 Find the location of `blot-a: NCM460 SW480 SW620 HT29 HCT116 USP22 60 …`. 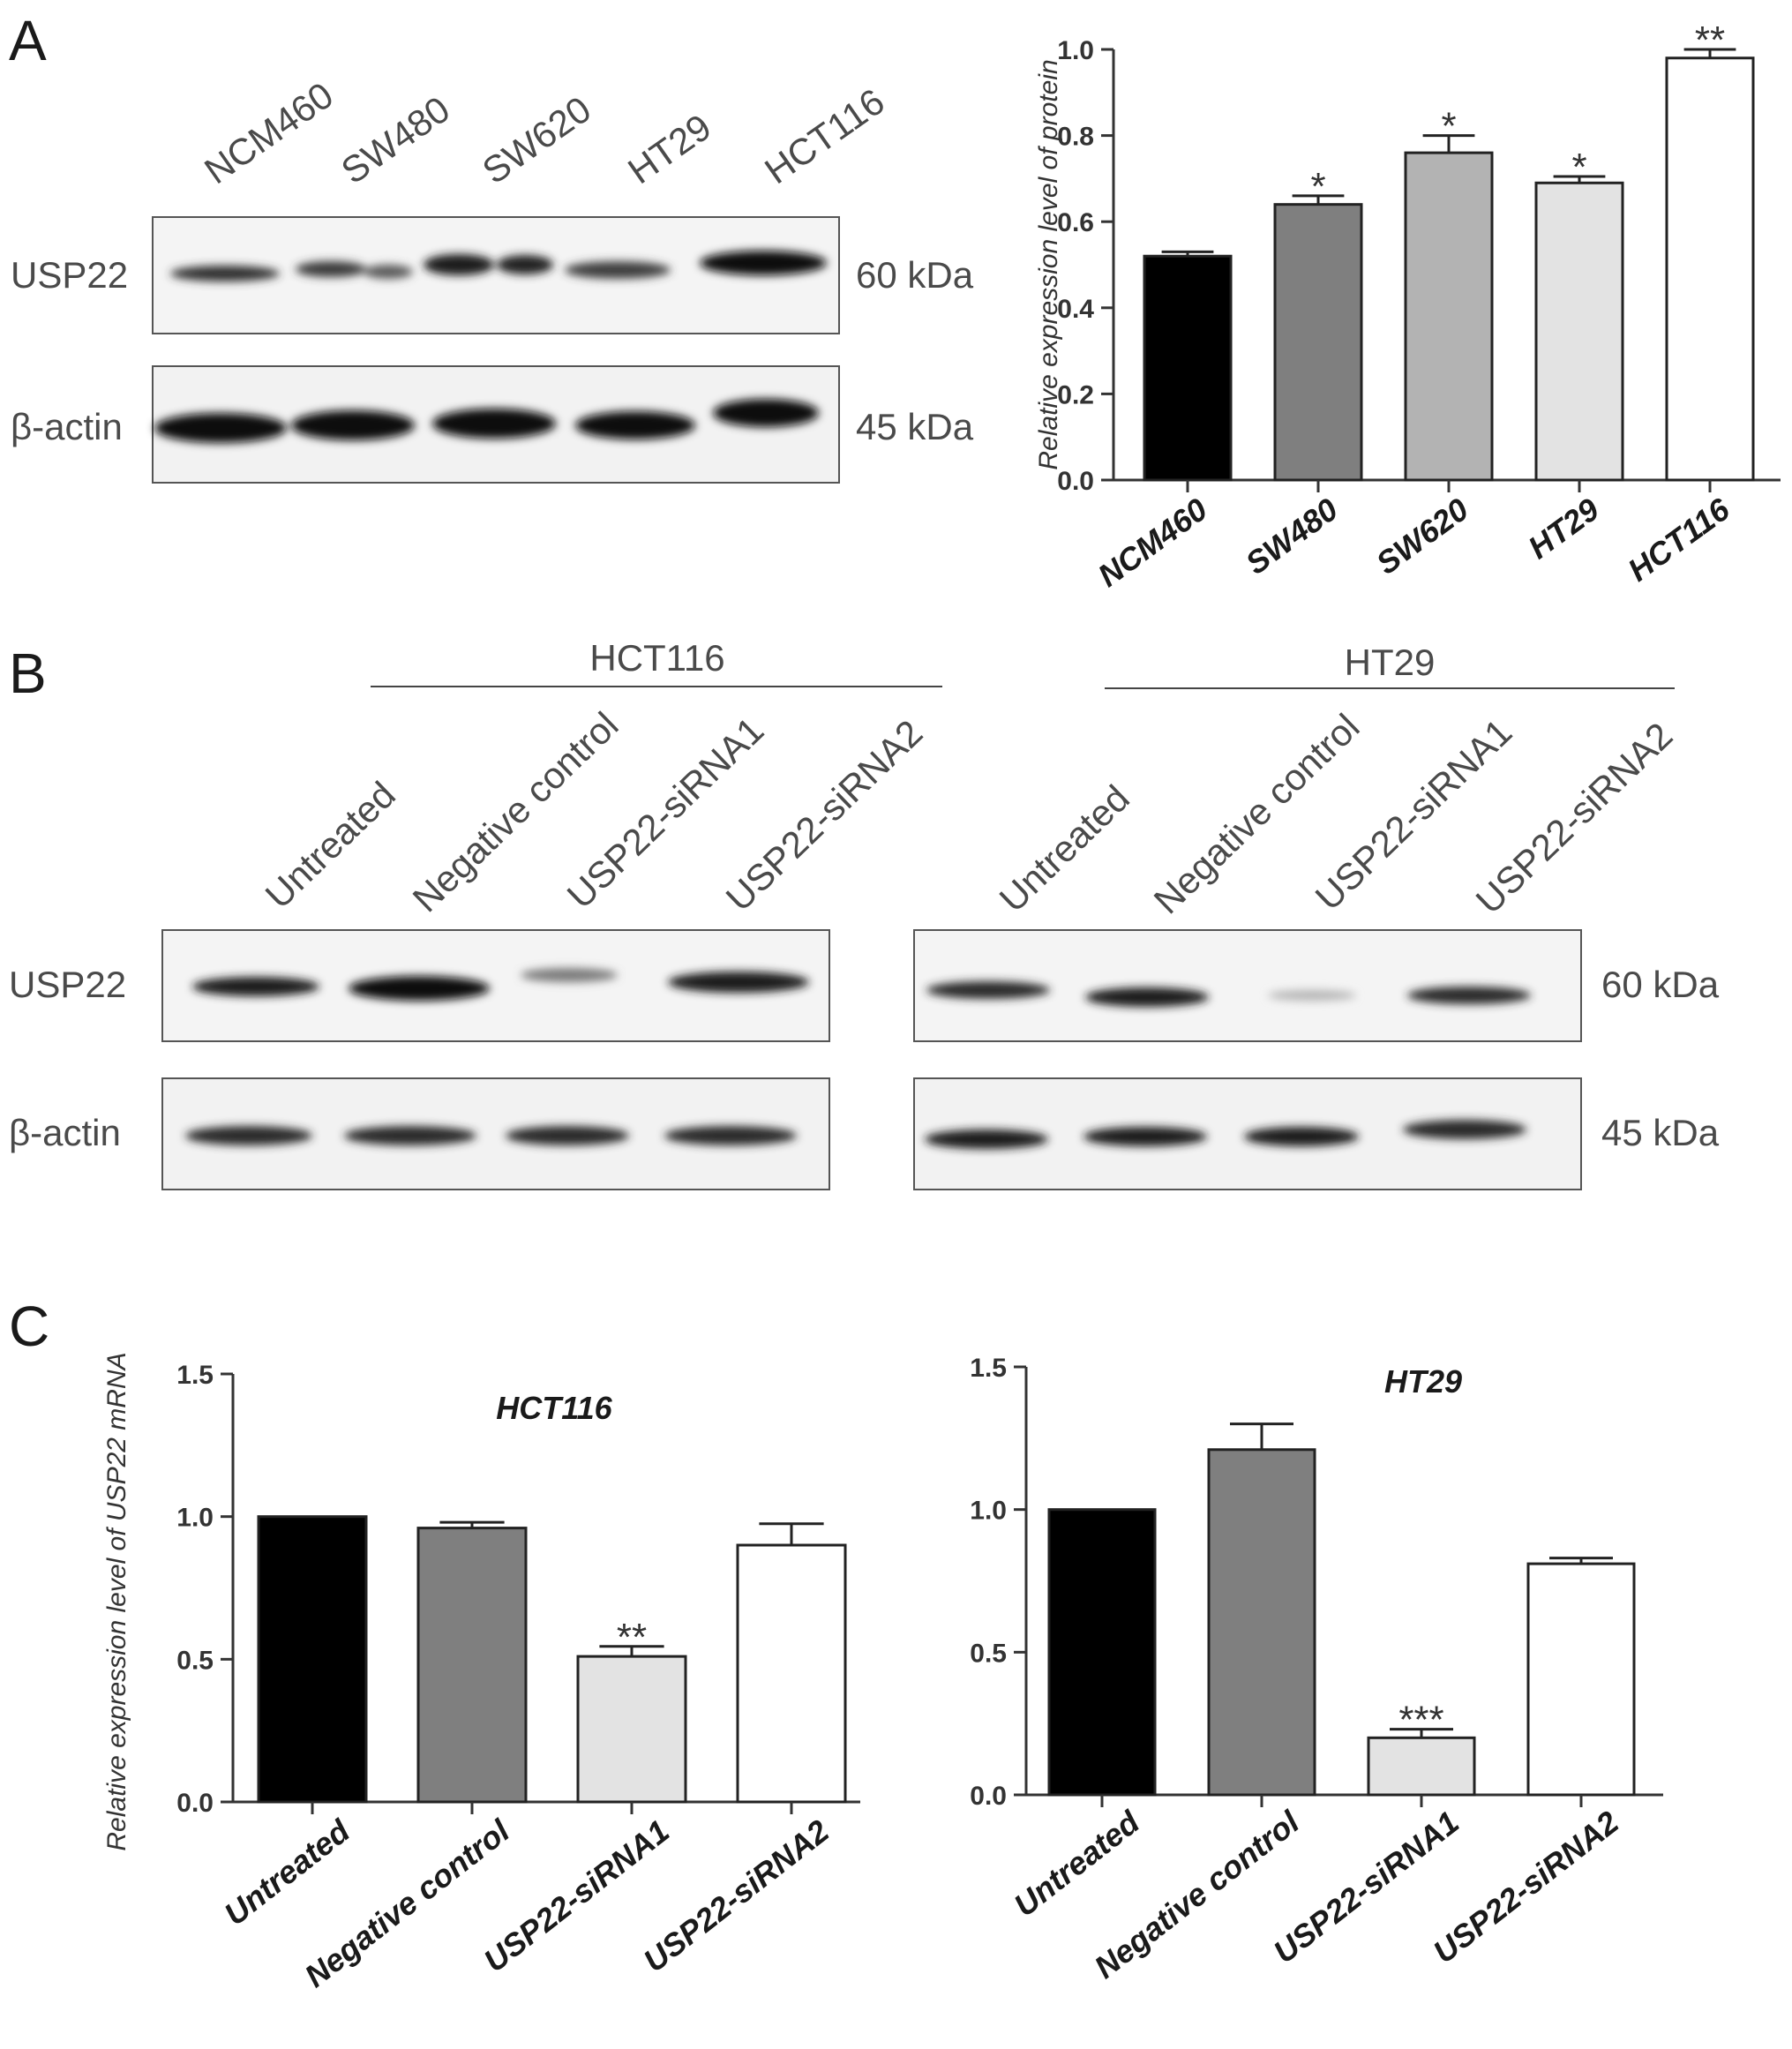

blot-a: NCM460 SW480 SW620 HT29 HCT116 USP22 60 … is located at coordinates (492, 279).